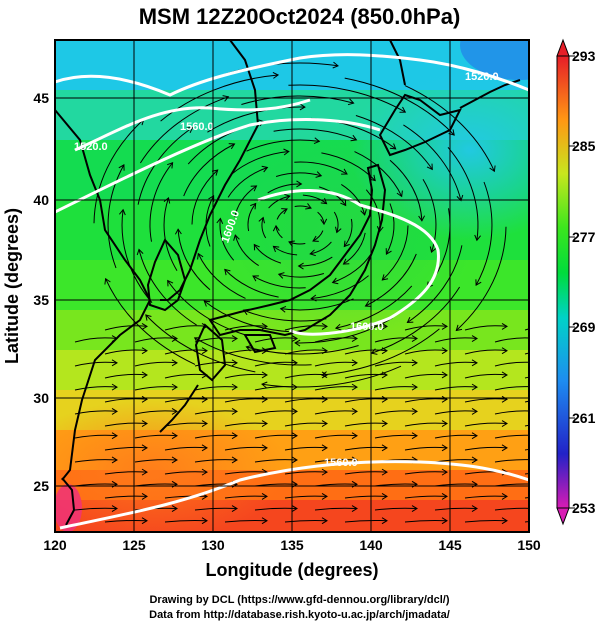  Describe the element at coordinates (294, 495) in the screenshot. I see `contour-1560-south` at that location.